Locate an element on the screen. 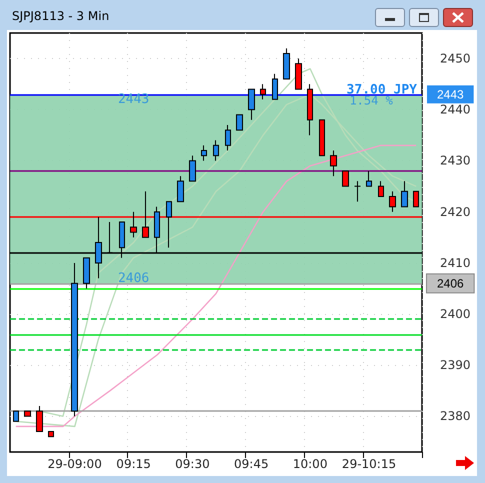 The height and width of the screenshot is (483, 485). chart-title: SJPJ8113 - 3 Min is located at coordinates (61, 16).